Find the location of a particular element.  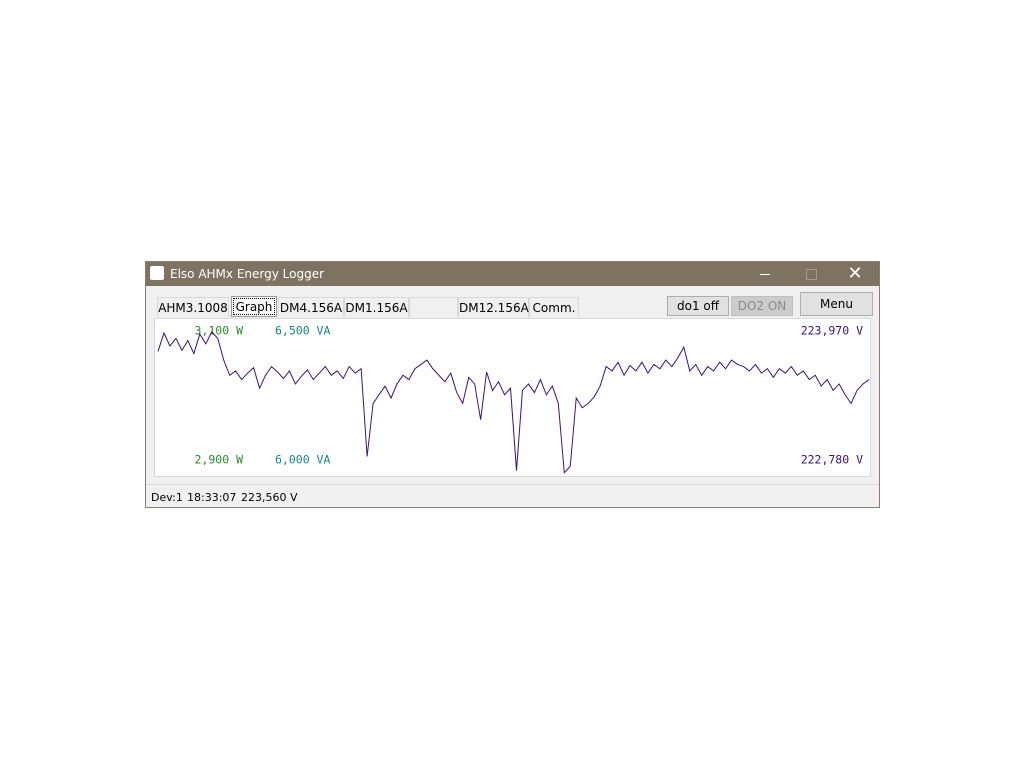

voltage-line is located at coordinates (513, 402).